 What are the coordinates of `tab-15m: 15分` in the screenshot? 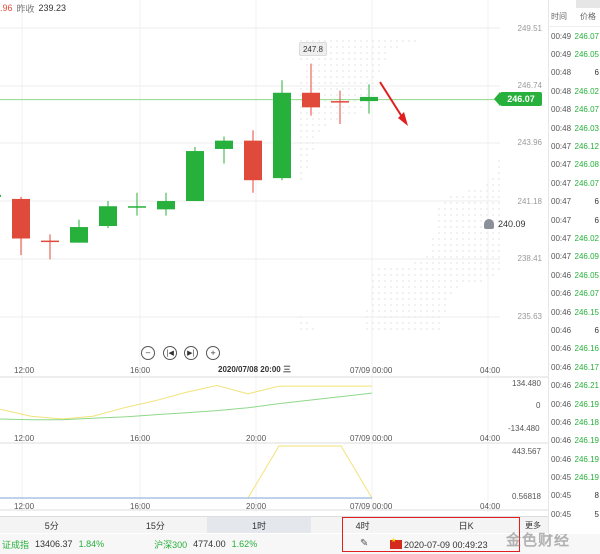 It's located at (155, 525).